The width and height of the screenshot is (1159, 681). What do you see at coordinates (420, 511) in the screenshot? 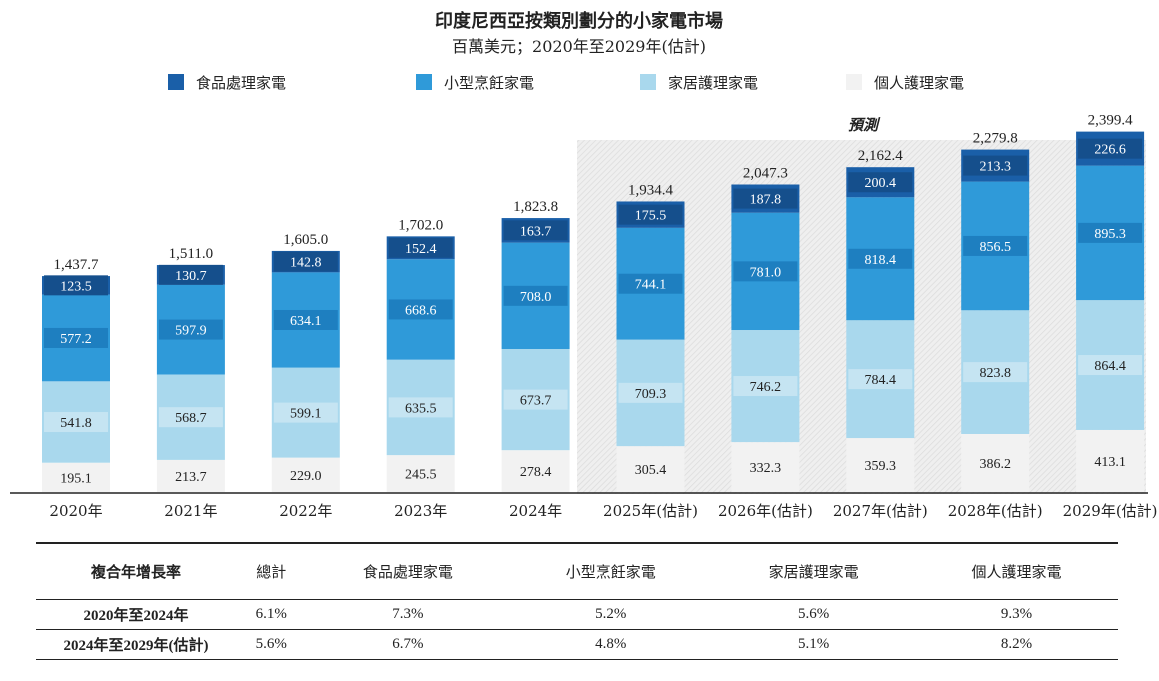
I see `x-tick-label: 2023年` at bounding box center [420, 511].